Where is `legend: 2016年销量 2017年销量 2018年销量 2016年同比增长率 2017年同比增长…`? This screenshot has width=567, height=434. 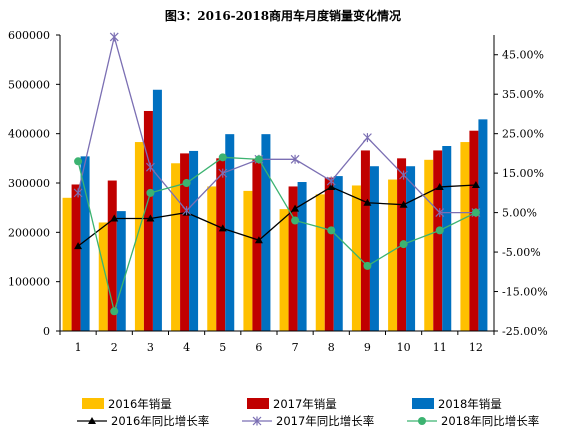
legend: 2016年销量 2017年销量 2018年销量 2016年同比增长率 2017年同比增长… is located at coordinates (308, 412).